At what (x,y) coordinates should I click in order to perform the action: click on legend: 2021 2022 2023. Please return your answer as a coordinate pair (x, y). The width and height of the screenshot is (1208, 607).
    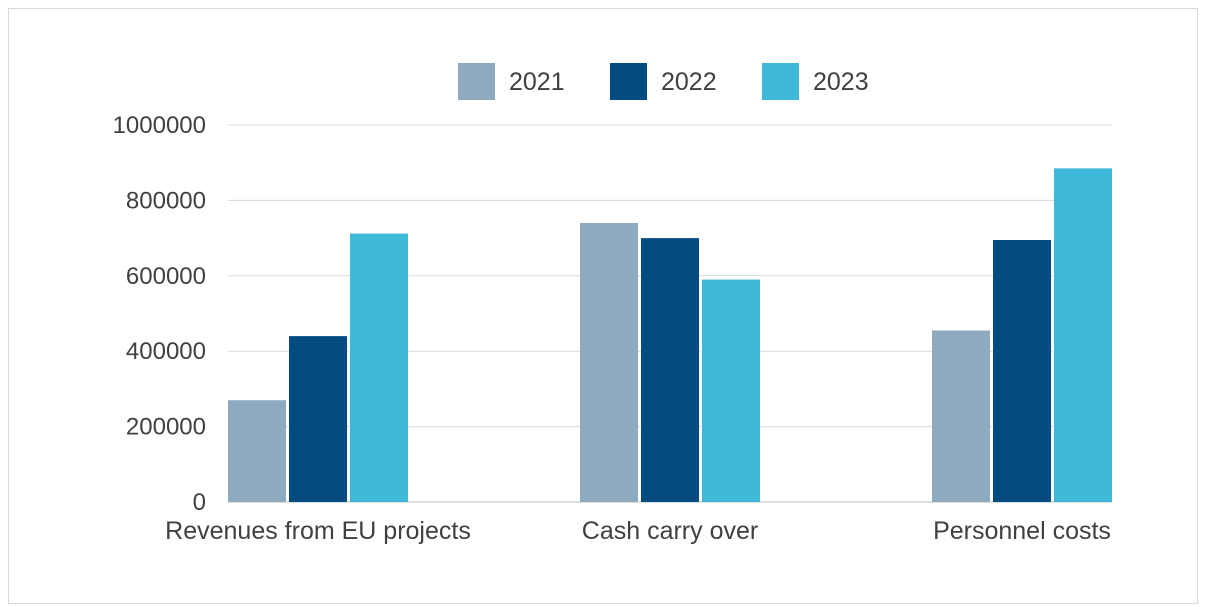
    Looking at the image, I should click on (663, 81).